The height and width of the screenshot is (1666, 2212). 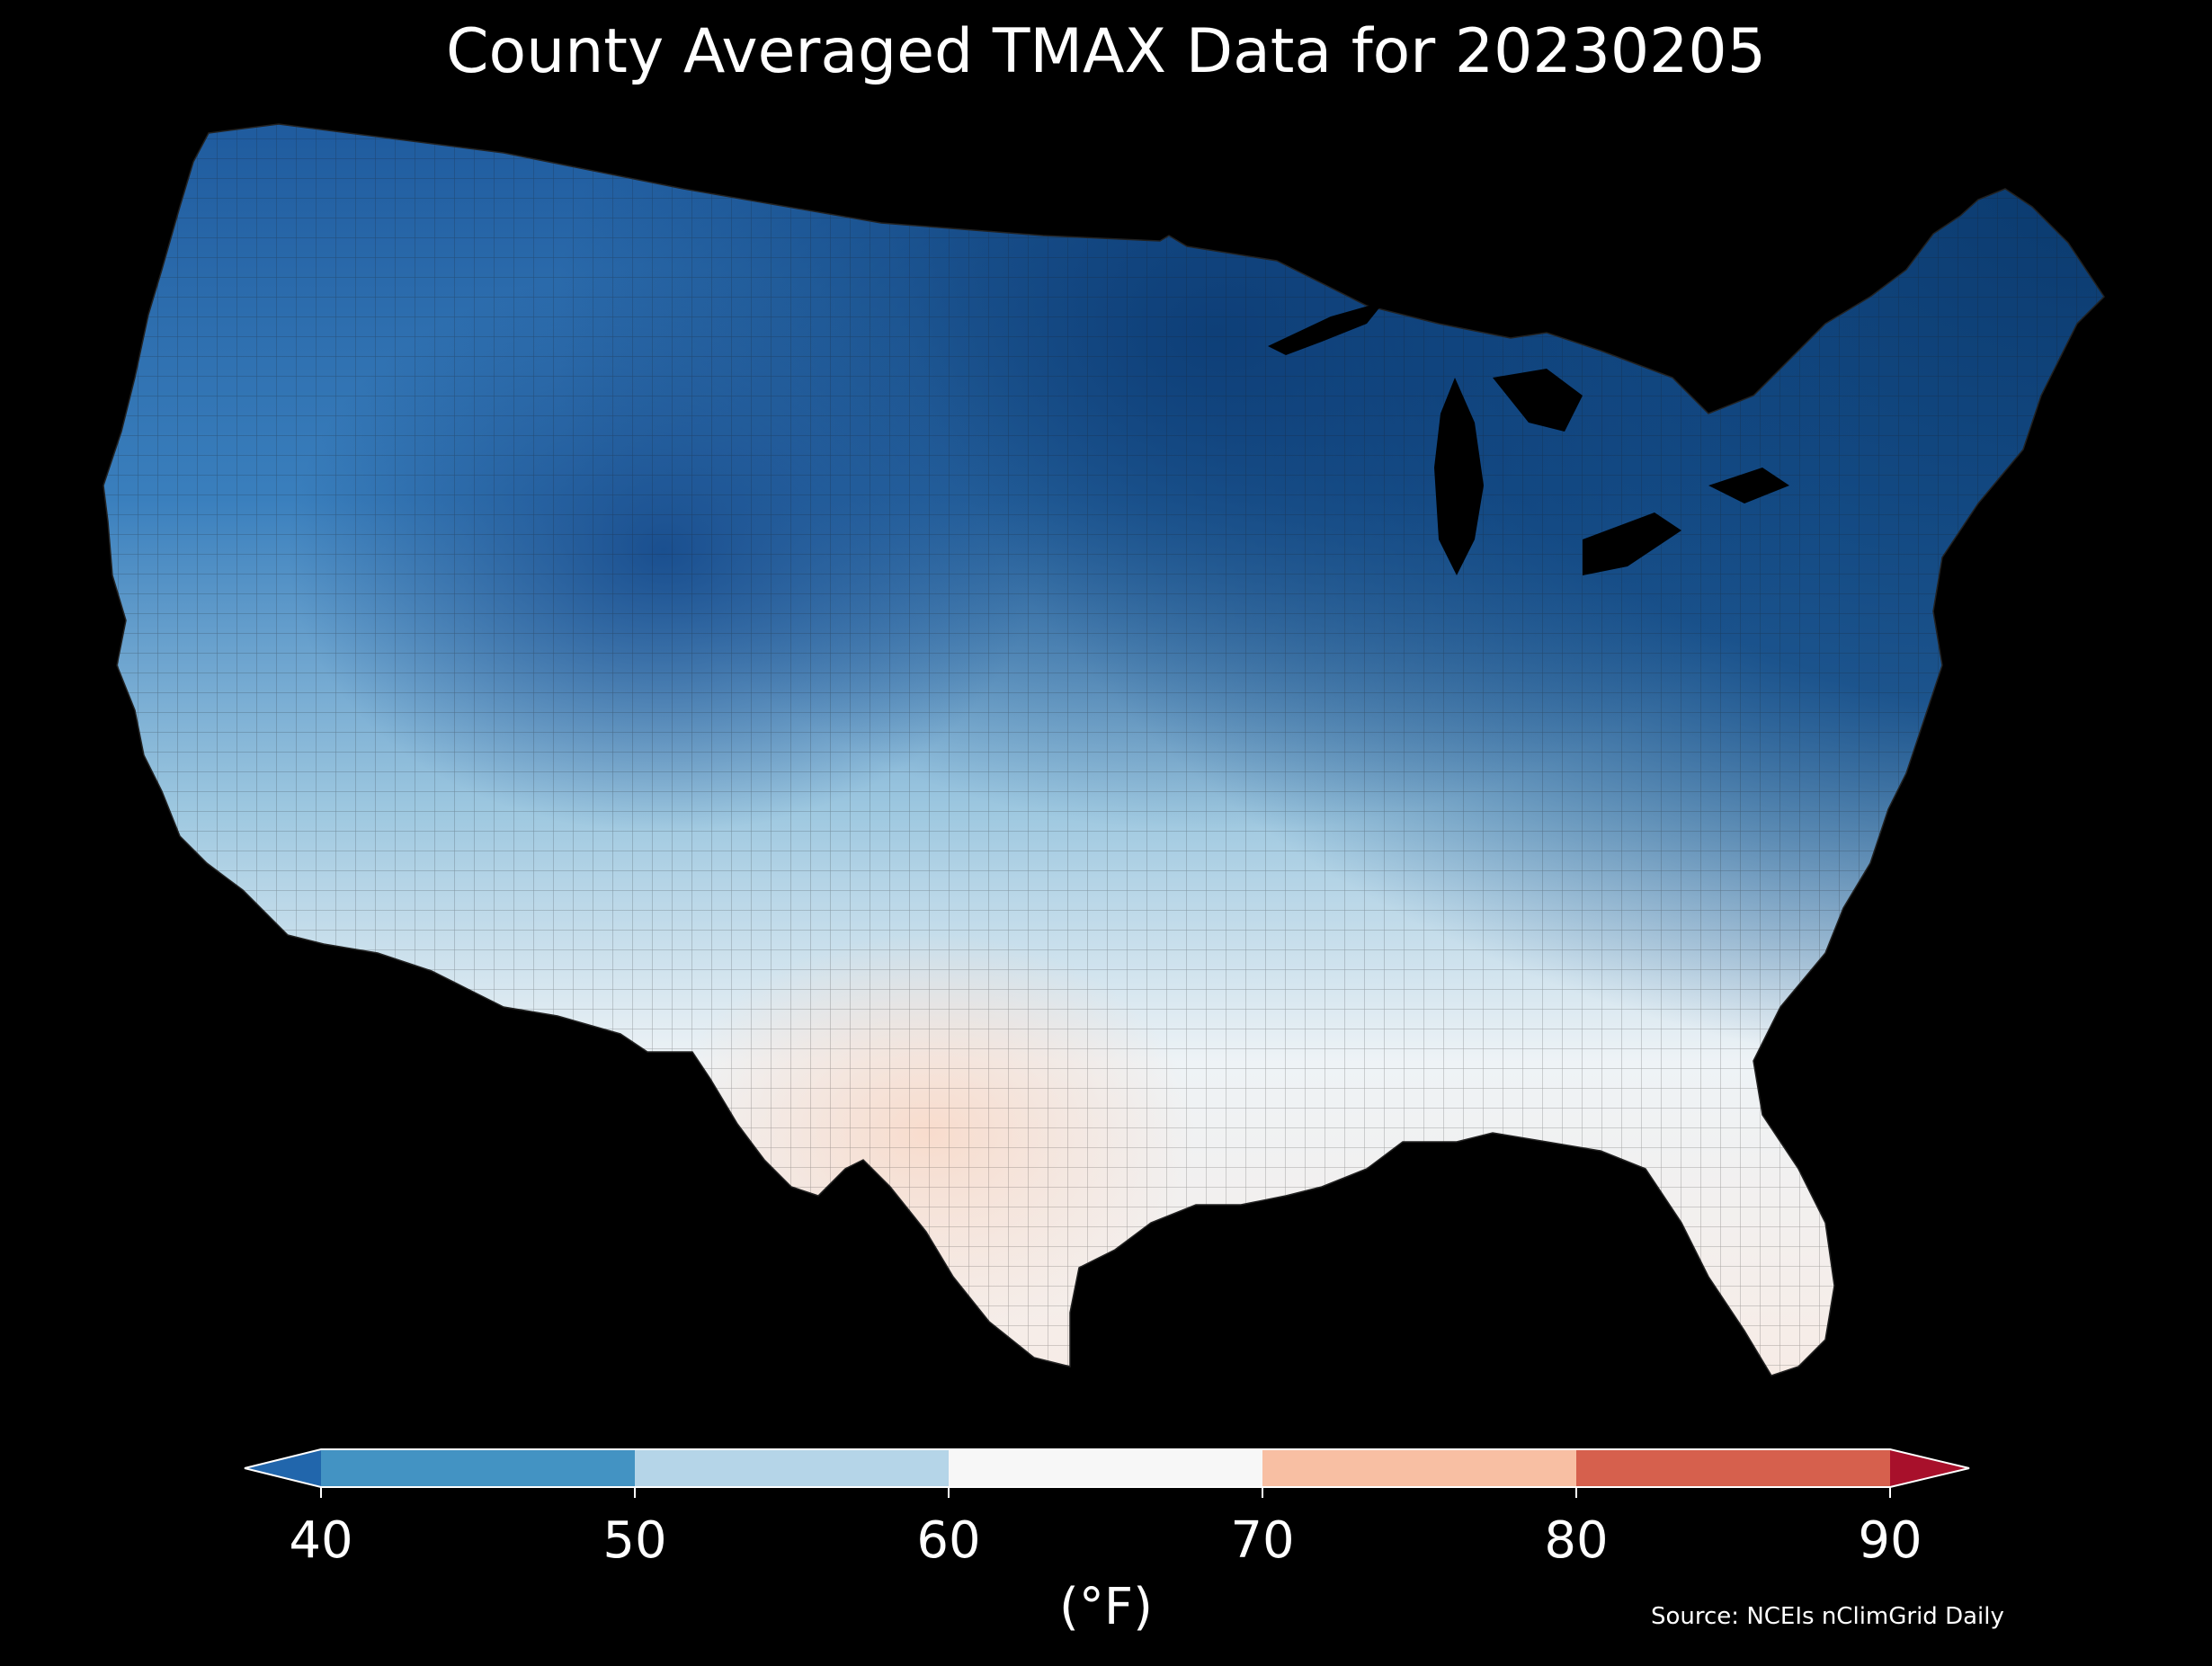 I want to click on source-attribution: Source: NCEIs nClimGrid Daily, so click(x=1827, y=1617).